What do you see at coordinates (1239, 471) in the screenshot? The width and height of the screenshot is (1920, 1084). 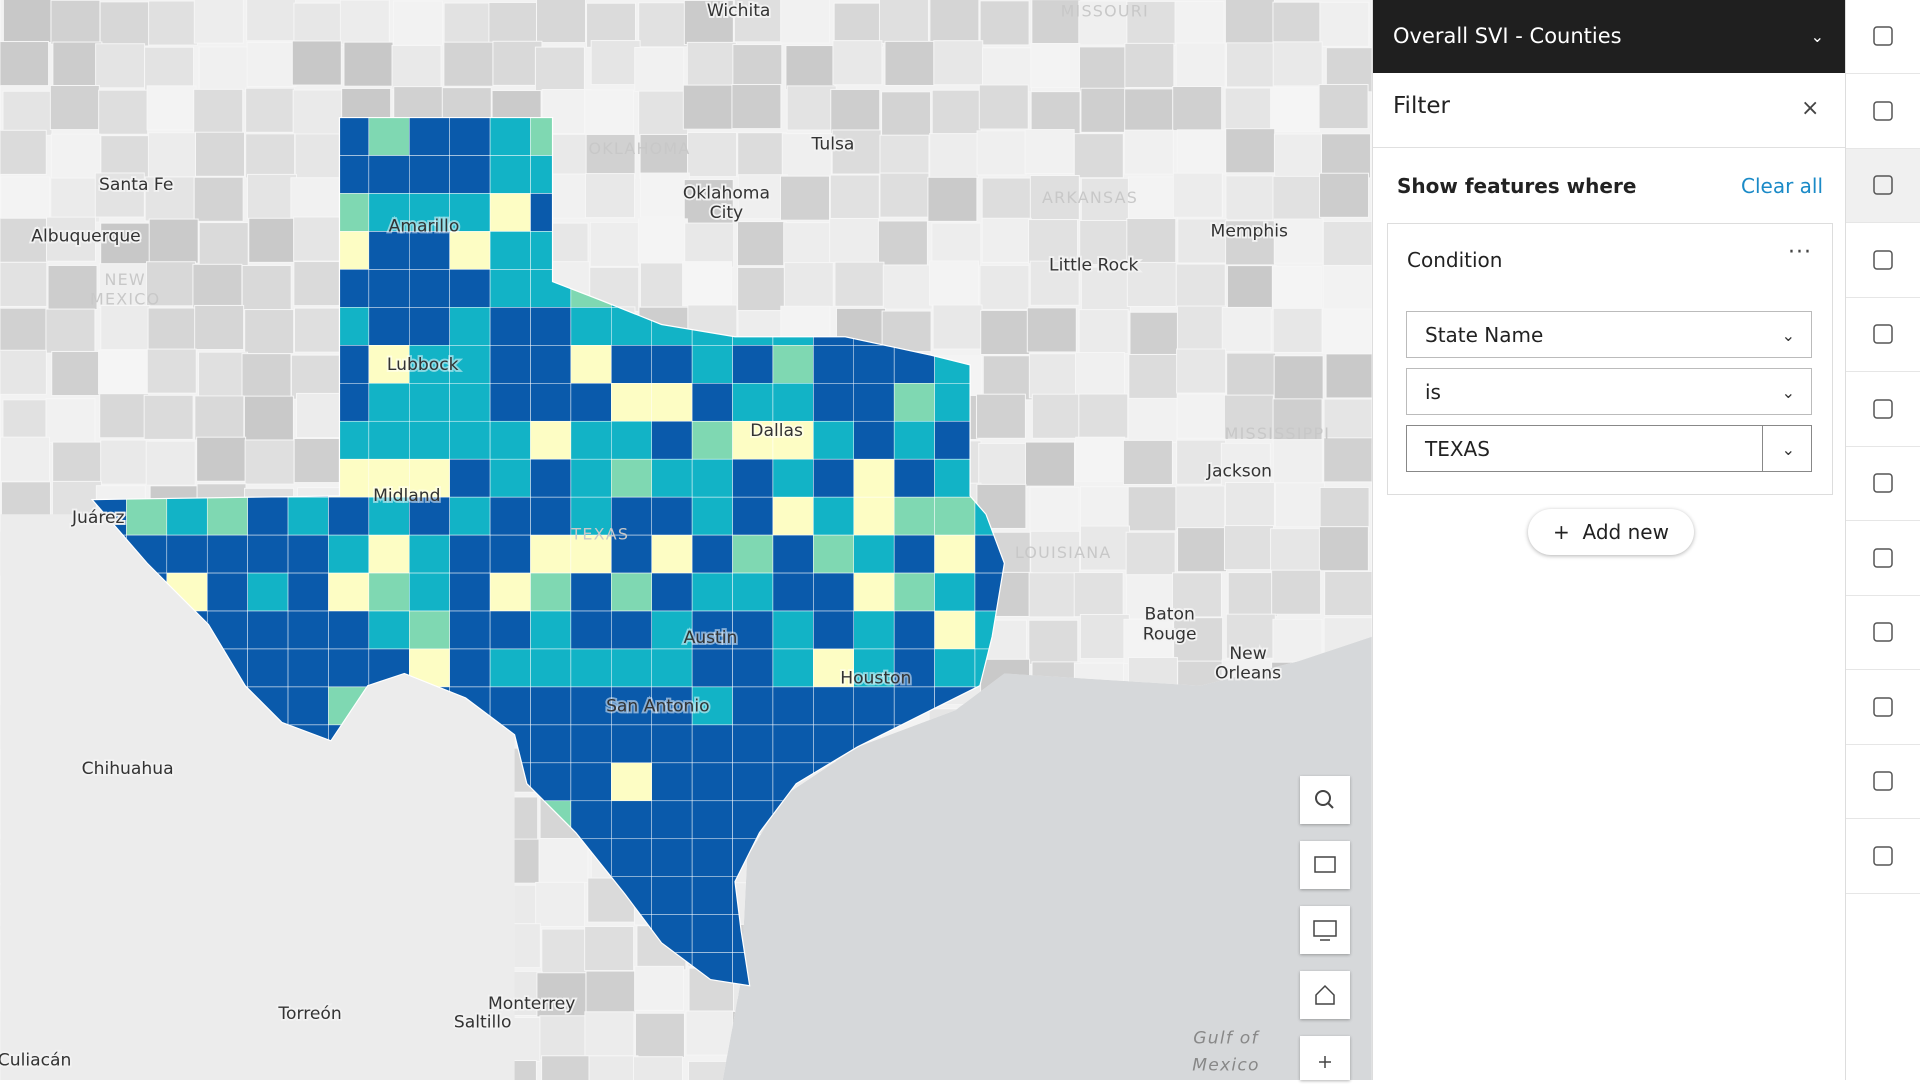 I see `map-label: Jackson` at bounding box center [1239, 471].